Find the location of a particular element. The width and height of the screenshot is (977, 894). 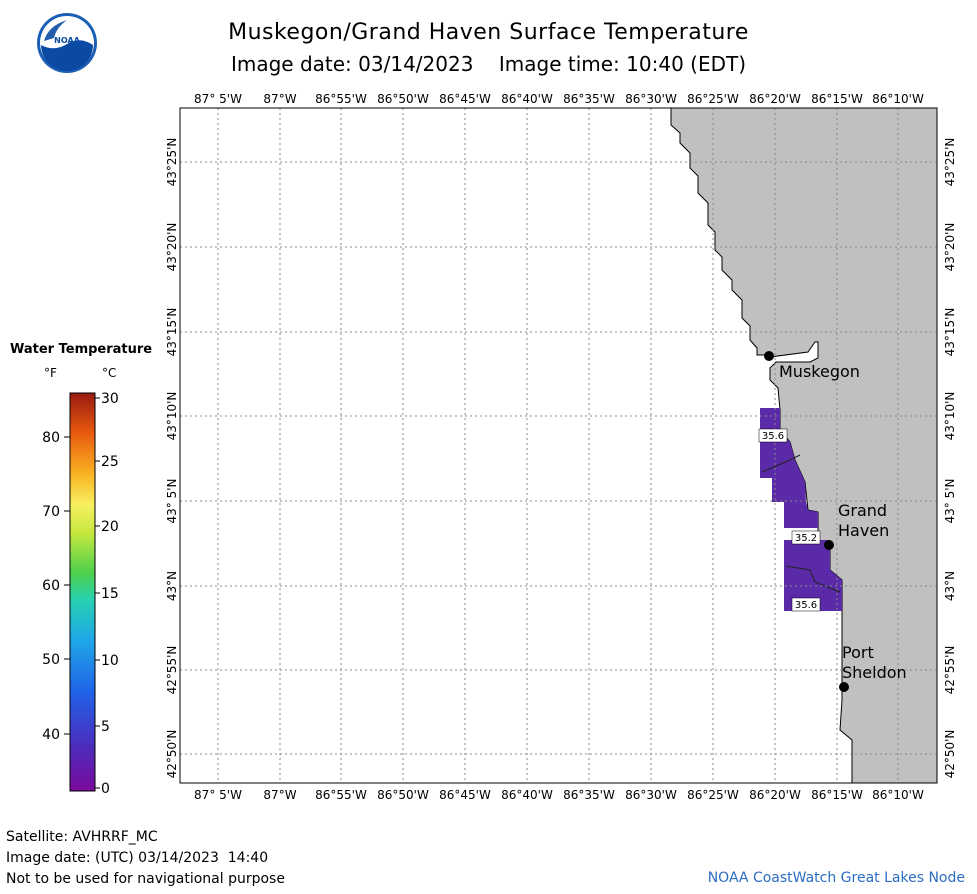

legend-title: Water Temperature is located at coordinates (81, 349).